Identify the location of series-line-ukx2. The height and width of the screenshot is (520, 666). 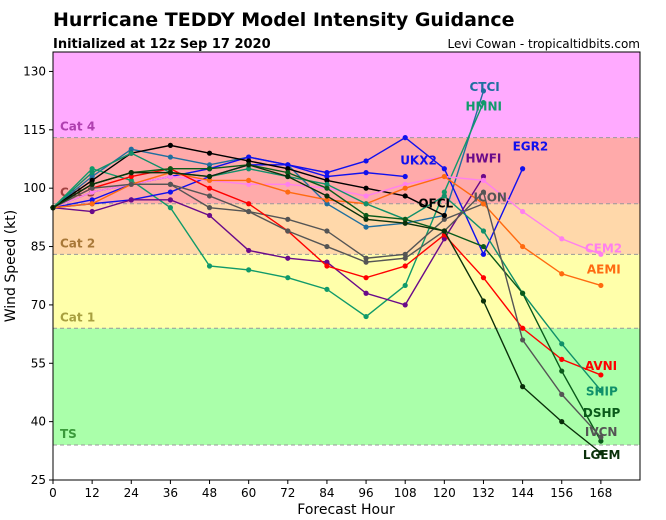
(229, 182).